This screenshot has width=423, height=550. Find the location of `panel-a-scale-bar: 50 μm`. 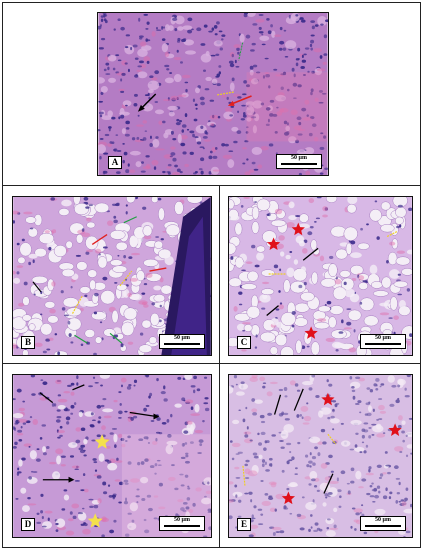

panel-a-scale-bar: 50 μm is located at coordinates (299, 161).